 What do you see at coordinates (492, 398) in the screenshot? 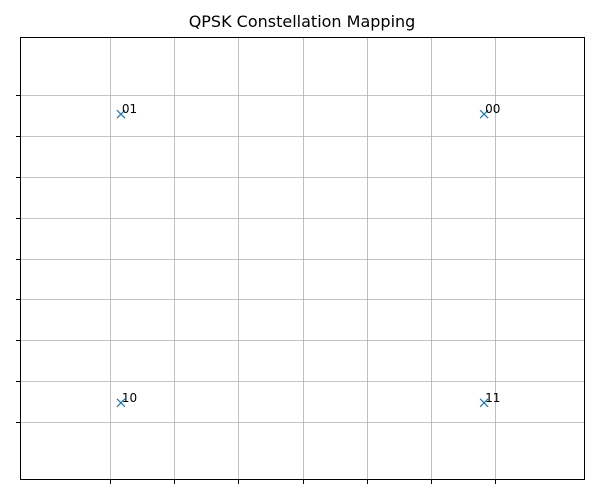
I see `constellation-point-label: 11` at bounding box center [492, 398].